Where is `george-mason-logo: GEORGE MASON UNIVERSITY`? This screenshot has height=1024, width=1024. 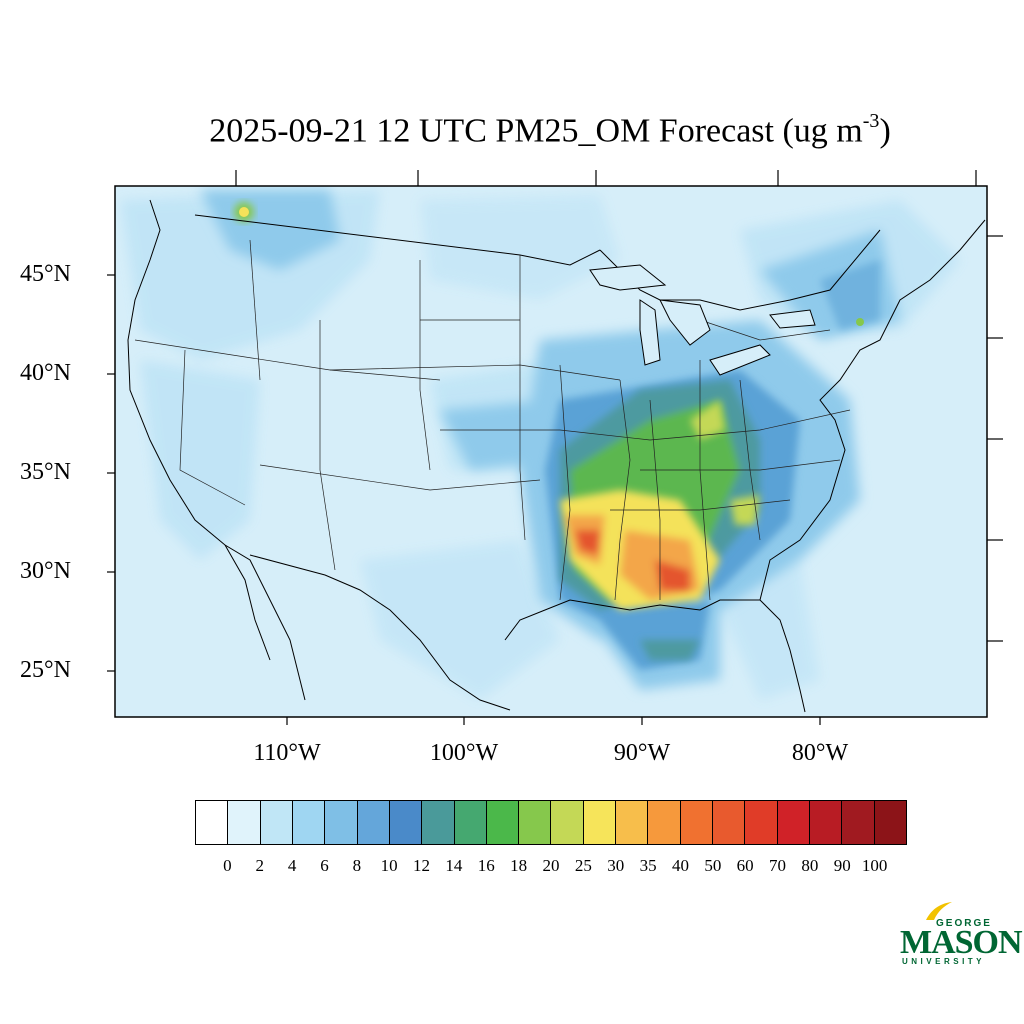
george-mason-logo: GEORGE MASON UNIVERSITY is located at coordinates (961, 935).